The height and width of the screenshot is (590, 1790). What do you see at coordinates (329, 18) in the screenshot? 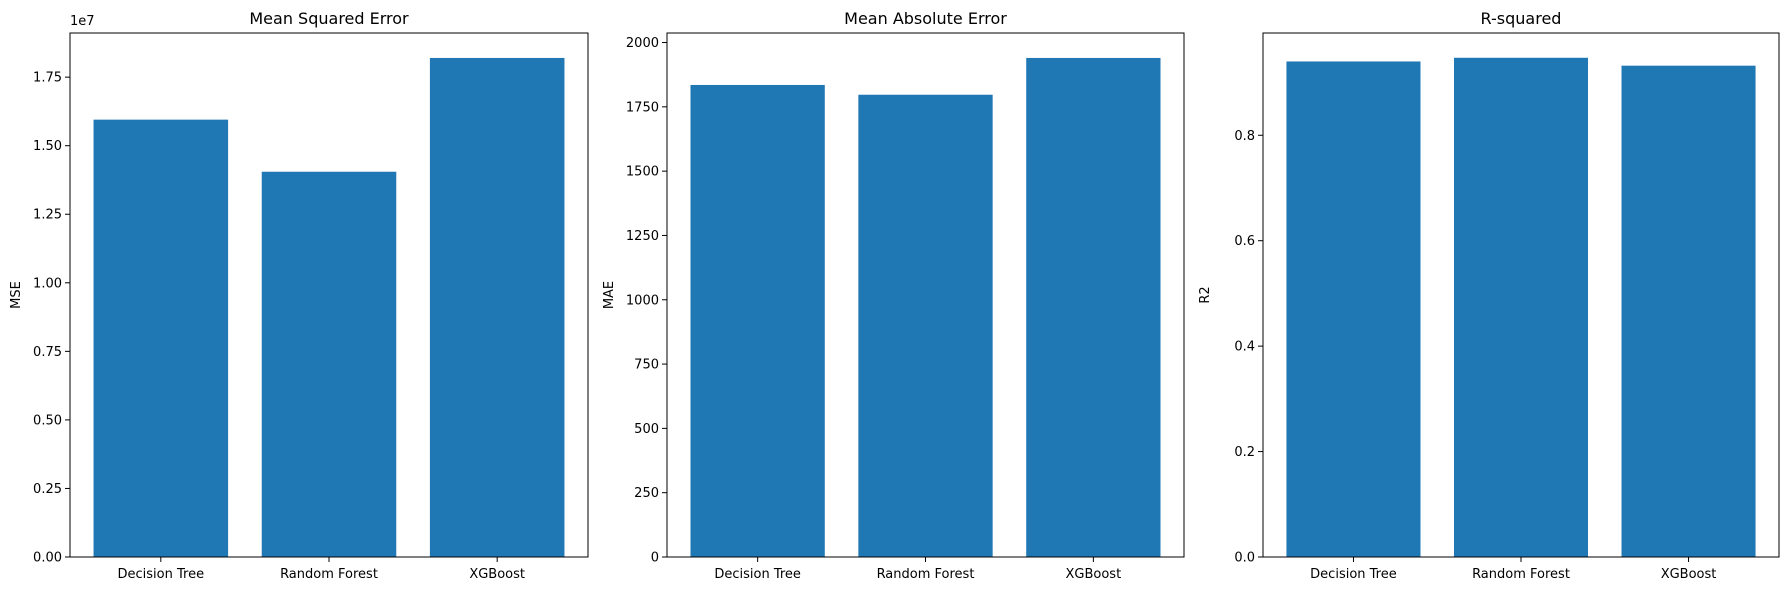
I see `chart-title-0: Mean Squared Error` at bounding box center [329, 18].